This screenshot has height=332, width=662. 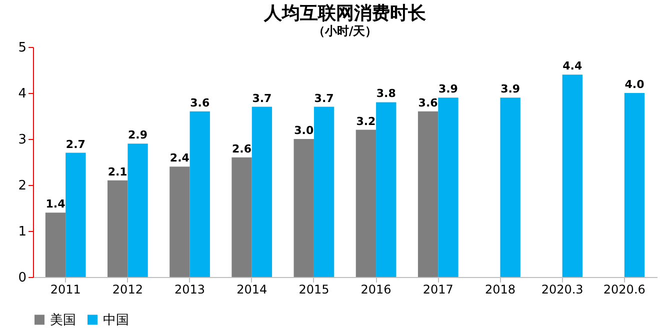 What do you see at coordinates (22, 278) in the screenshot?
I see `y-tick-label: 0` at bounding box center [22, 278].